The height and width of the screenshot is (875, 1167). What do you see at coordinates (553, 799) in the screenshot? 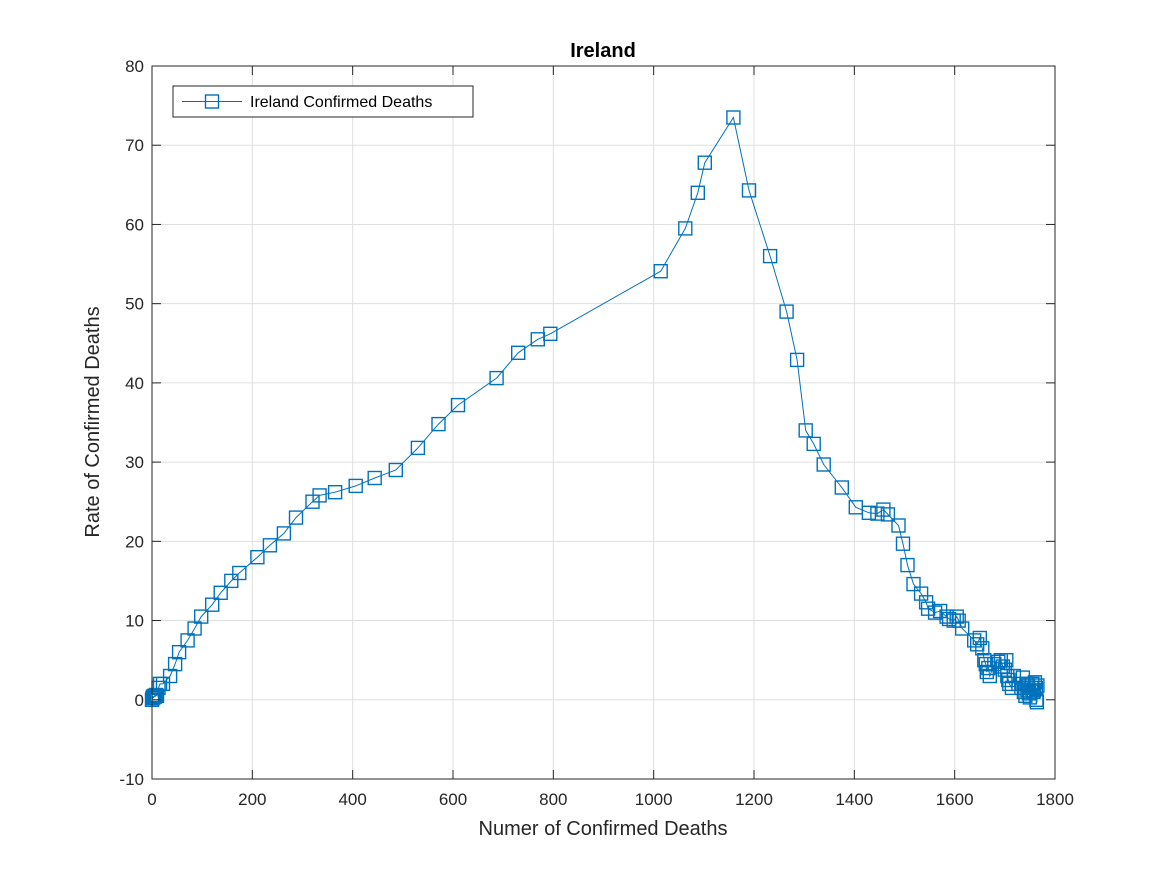
I see `x-tick-label: 800` at bounding box center [553, 799].